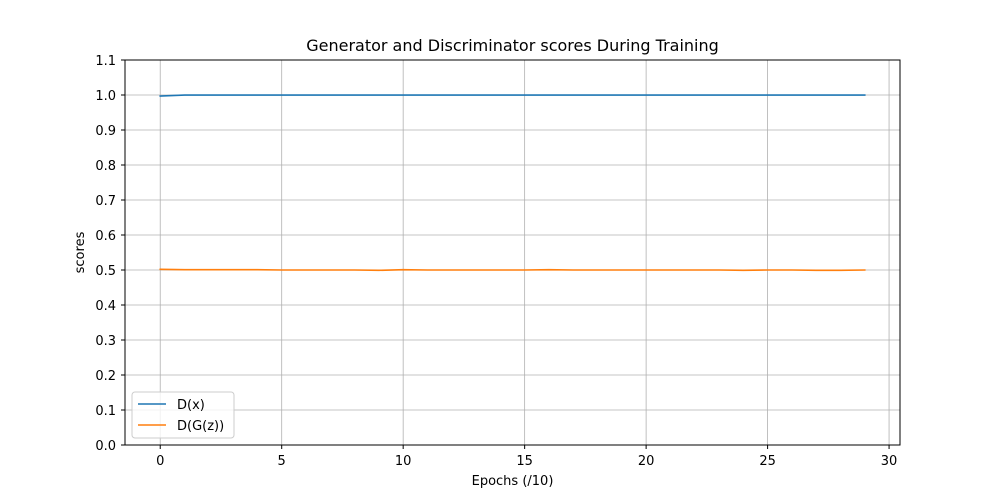 This screenshot has height=500, width=1000. What do you see at coordinates (512, 95) in the screenshot?
I see `series-line-dx` at bounding box center [512, 95].